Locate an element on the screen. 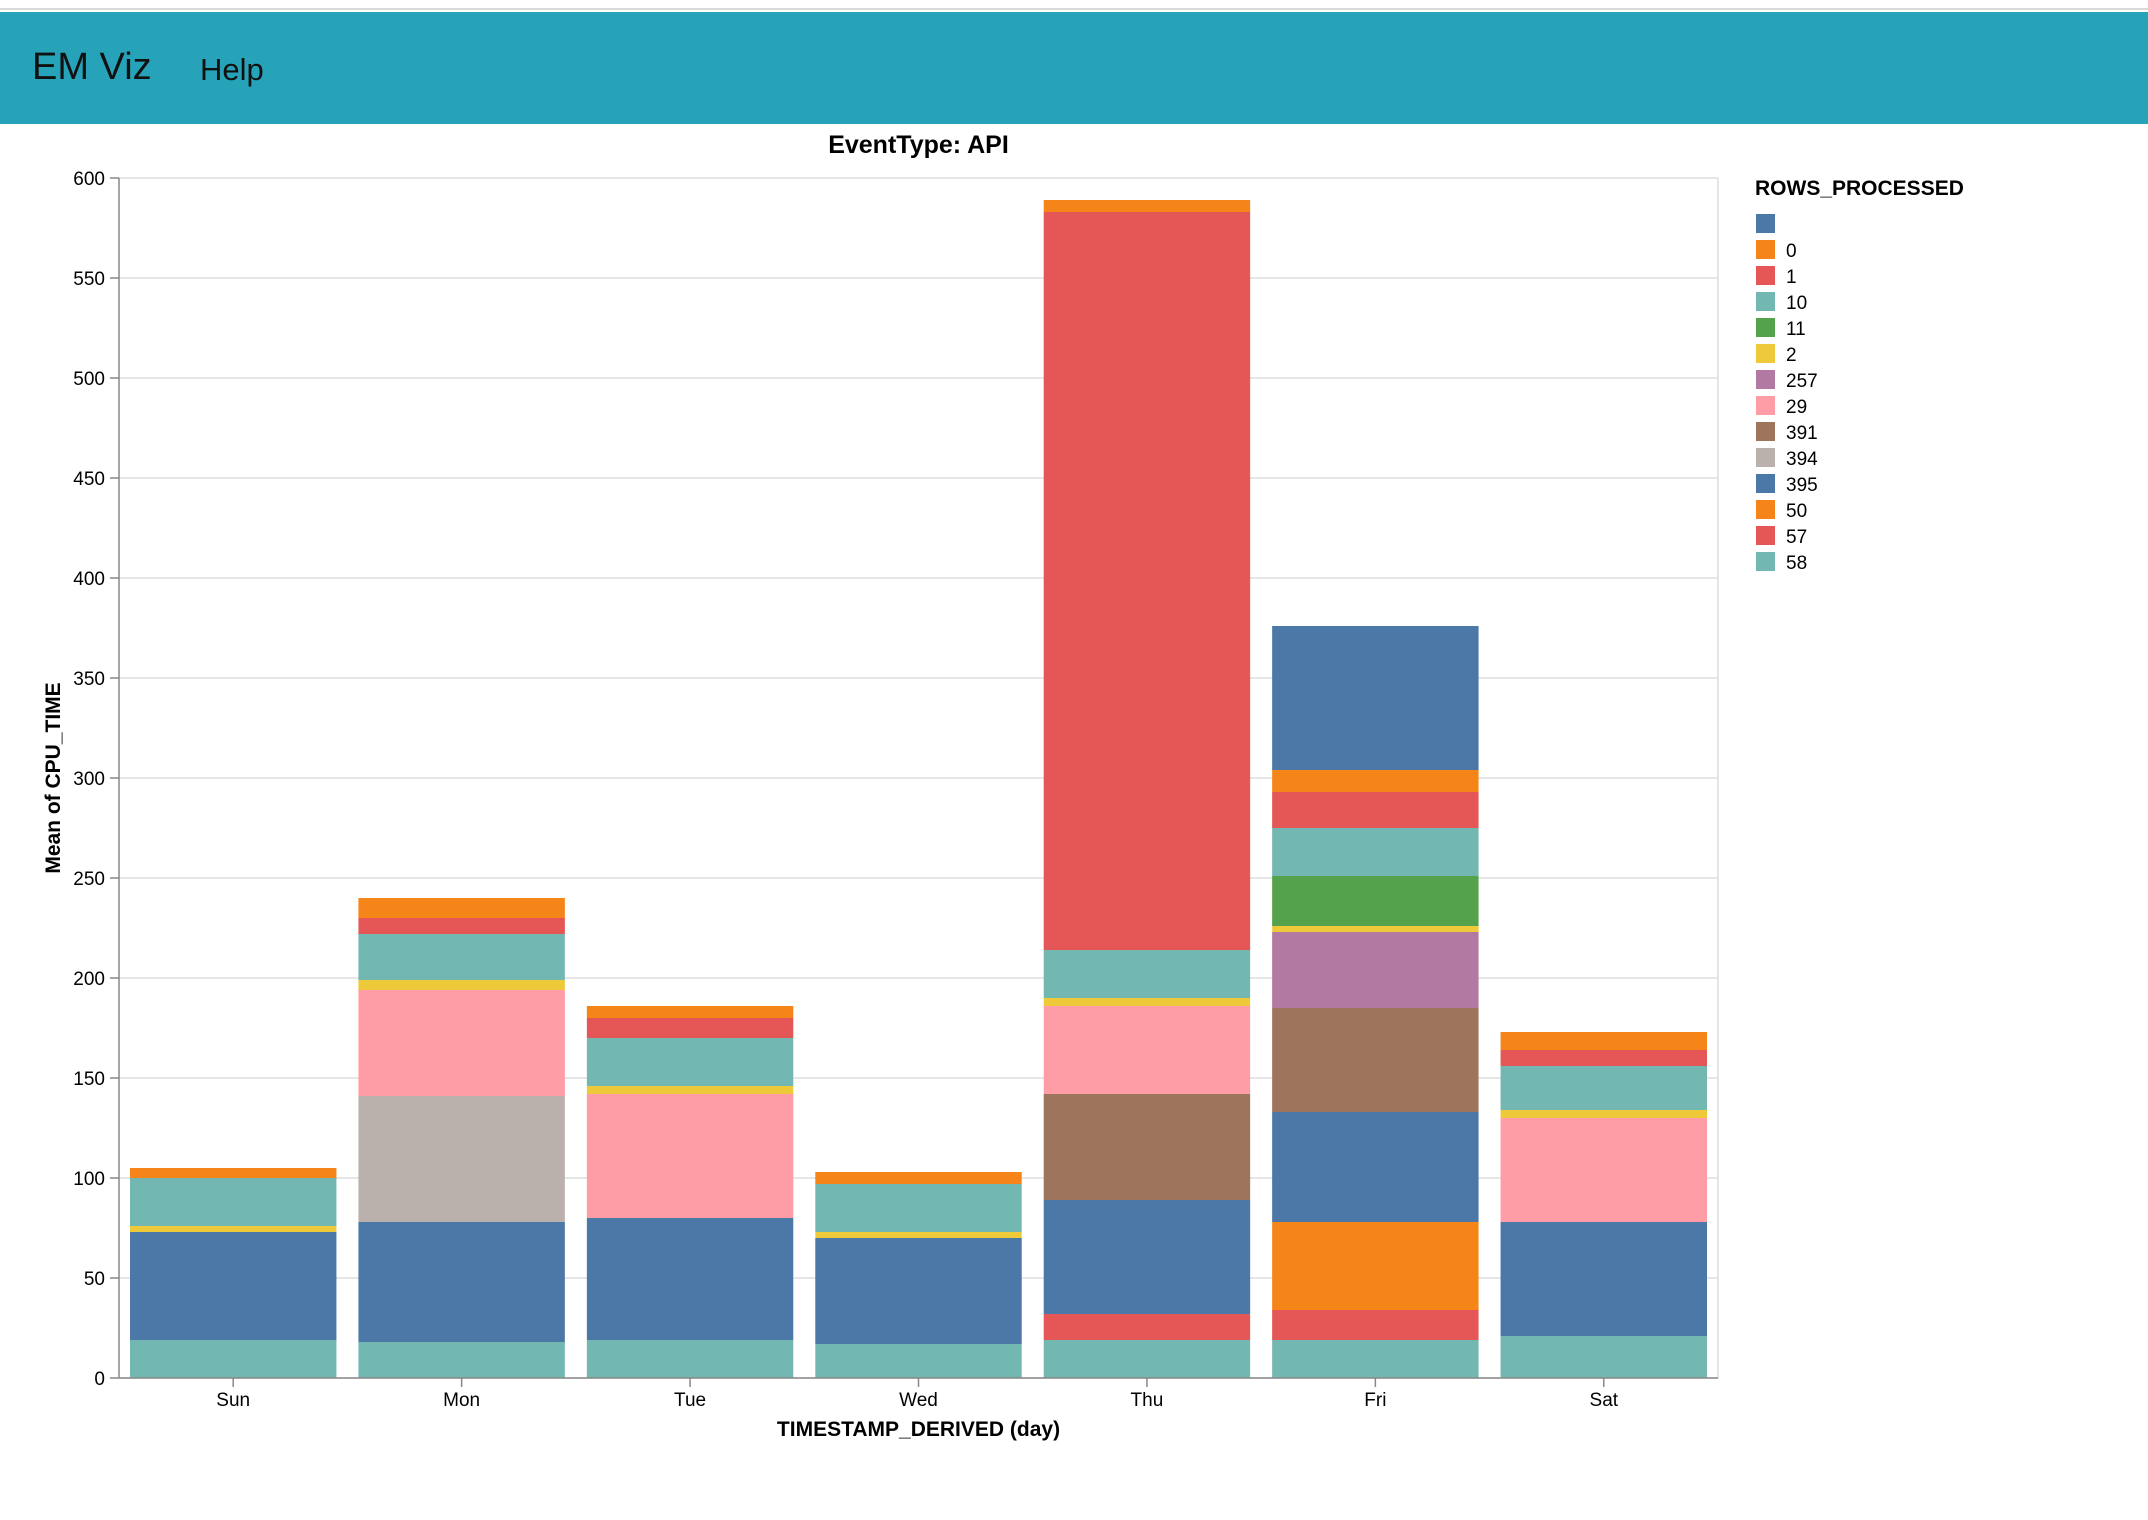  legend-label: 395 is located at coordinates (1802, 485).